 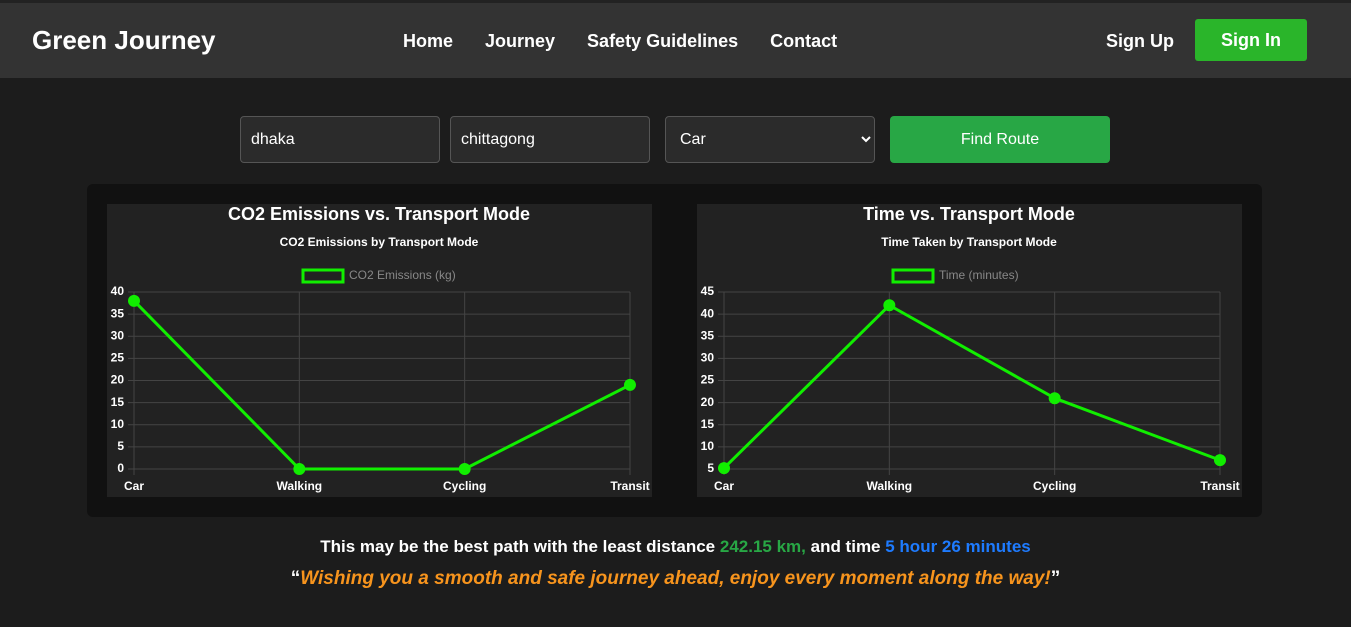 What do you see at coordinates (969, 214) in the screenshot?
I see `chart-title: Time vs. Transport Mode` at bounding box center [969, 214].